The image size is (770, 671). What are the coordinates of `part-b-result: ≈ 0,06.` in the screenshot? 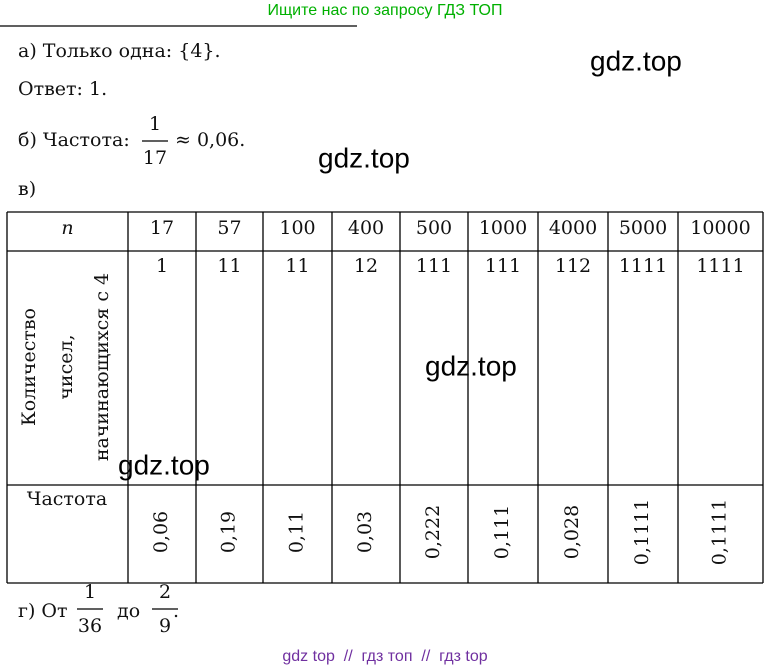 It's located at (210, 140).